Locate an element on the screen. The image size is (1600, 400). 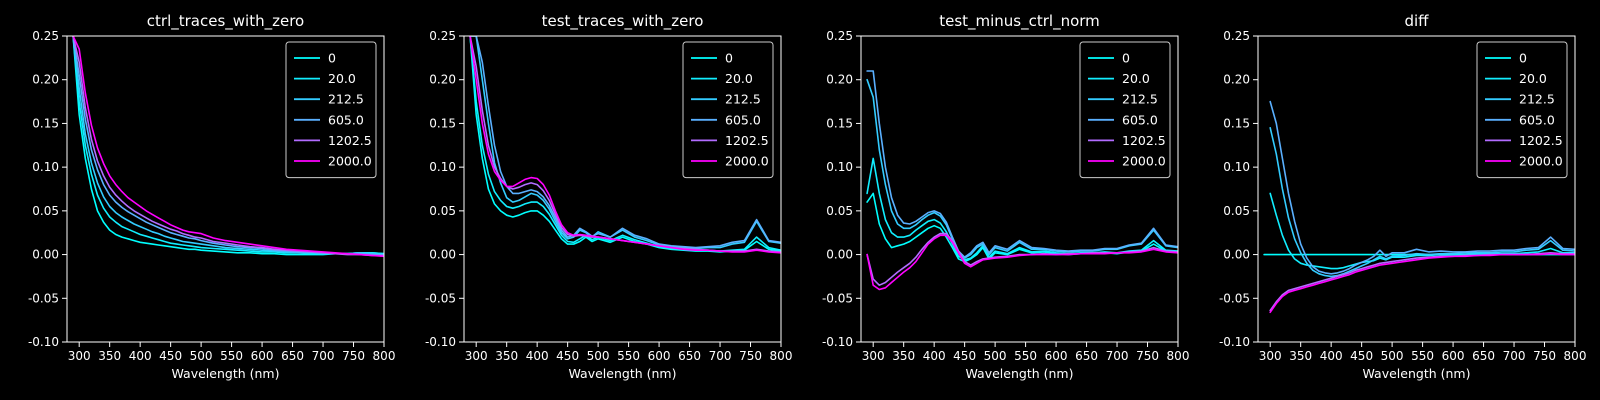
chart-title: diff is located at coordinates (1416, 21).